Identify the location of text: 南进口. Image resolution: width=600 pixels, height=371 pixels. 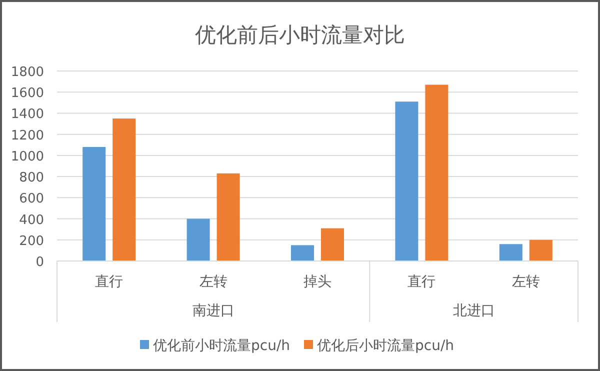
(213, 311).